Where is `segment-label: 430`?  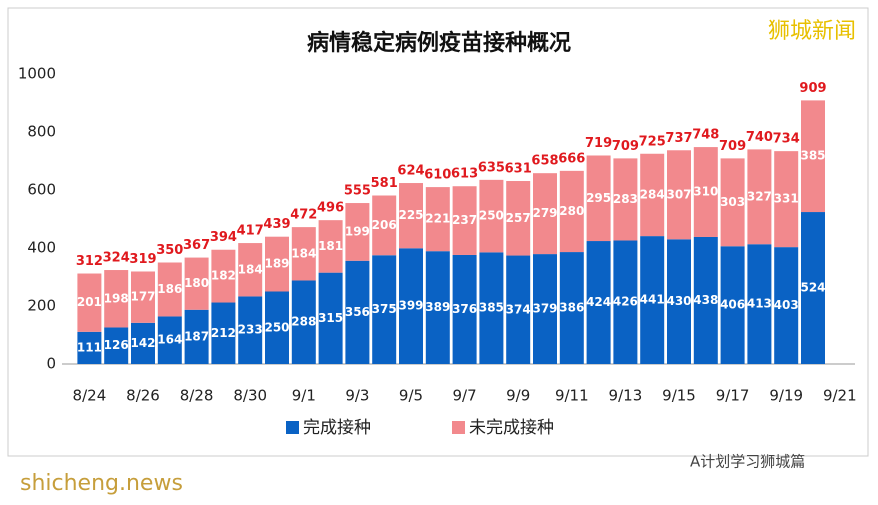 segment-label: 430 is located at coordinates (678, 301).